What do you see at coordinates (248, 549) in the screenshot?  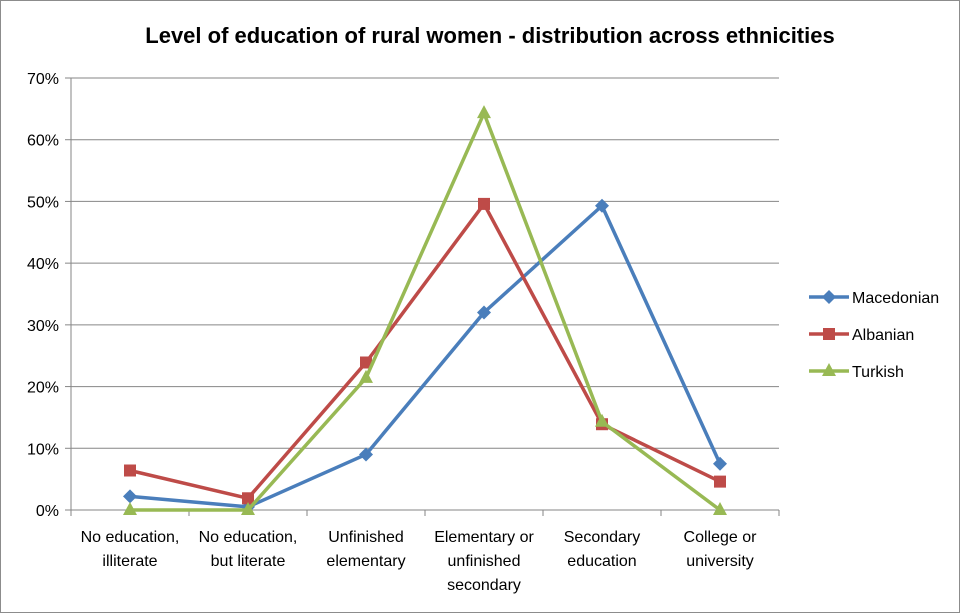 I see `x-tick-label: No education, but literate` at bounding box center [248, 549].